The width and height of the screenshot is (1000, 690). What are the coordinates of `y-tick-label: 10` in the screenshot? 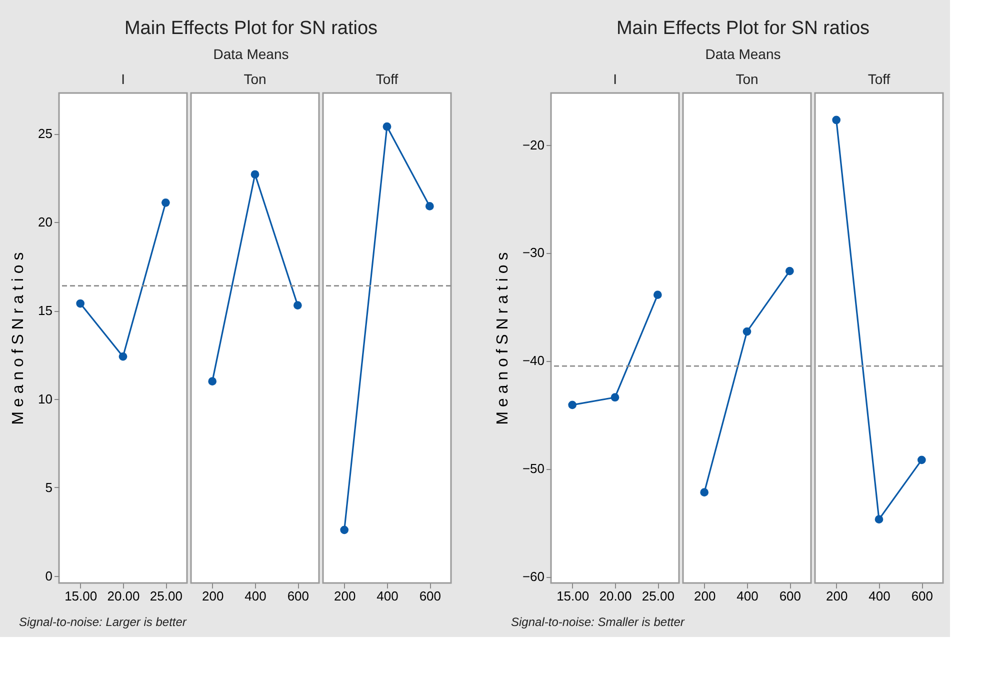 It's located at (45, 399).